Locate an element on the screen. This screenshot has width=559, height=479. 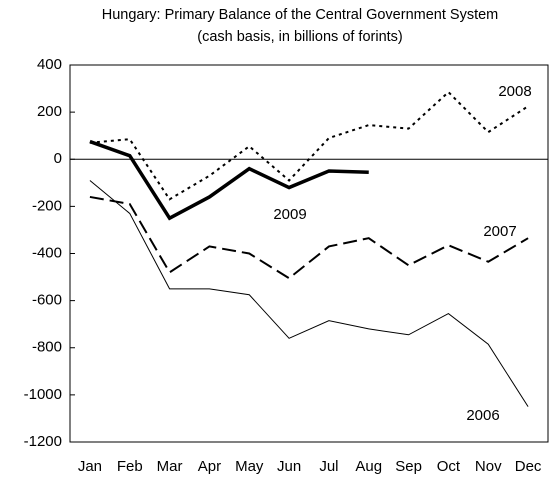
y-tick-label: -200 is located at coordinates (47, 205).